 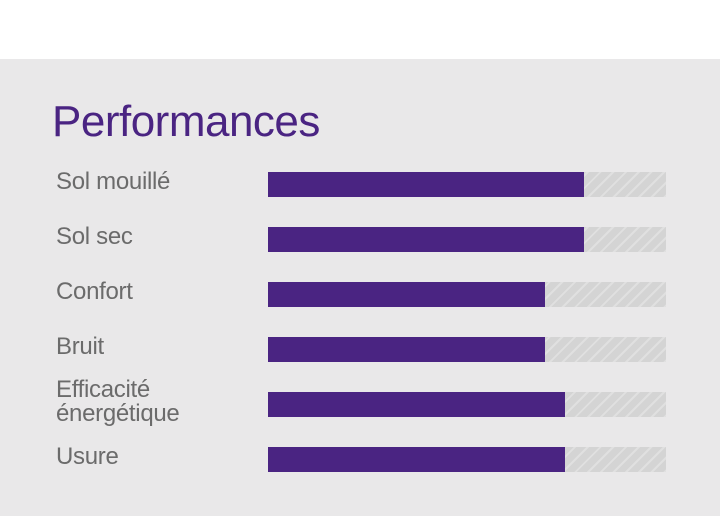 What do you see at coordinates (94, 236) in the screenshot?
I see `bar-label: Sol sec` at bounding box center [94, 236].